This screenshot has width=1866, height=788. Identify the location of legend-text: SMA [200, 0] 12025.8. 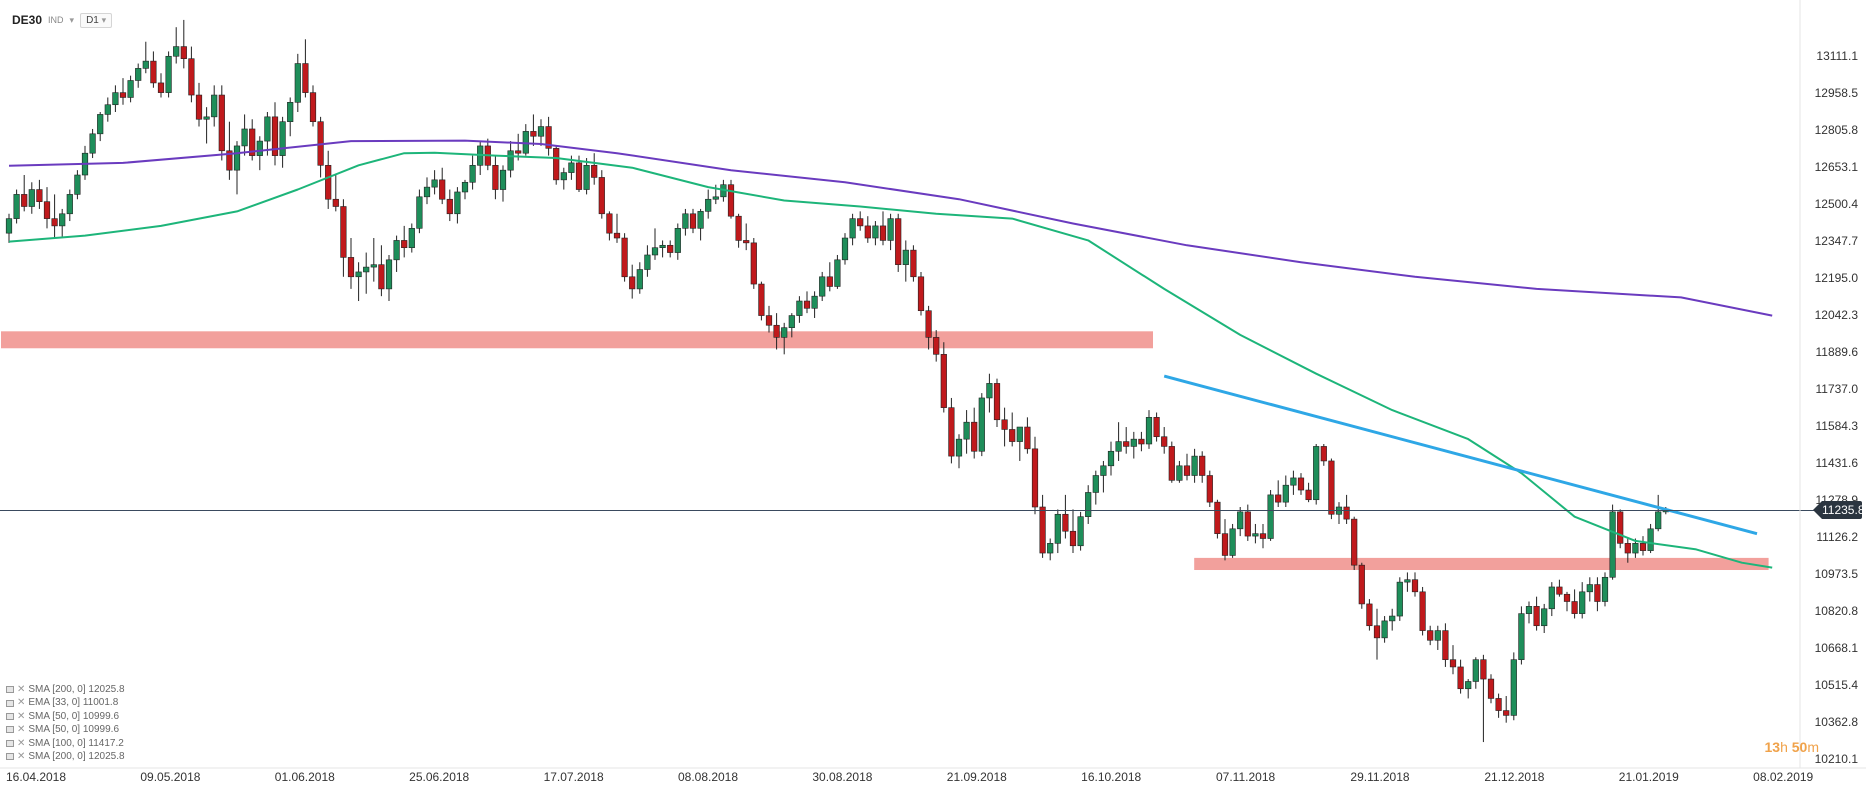
(76, 689).